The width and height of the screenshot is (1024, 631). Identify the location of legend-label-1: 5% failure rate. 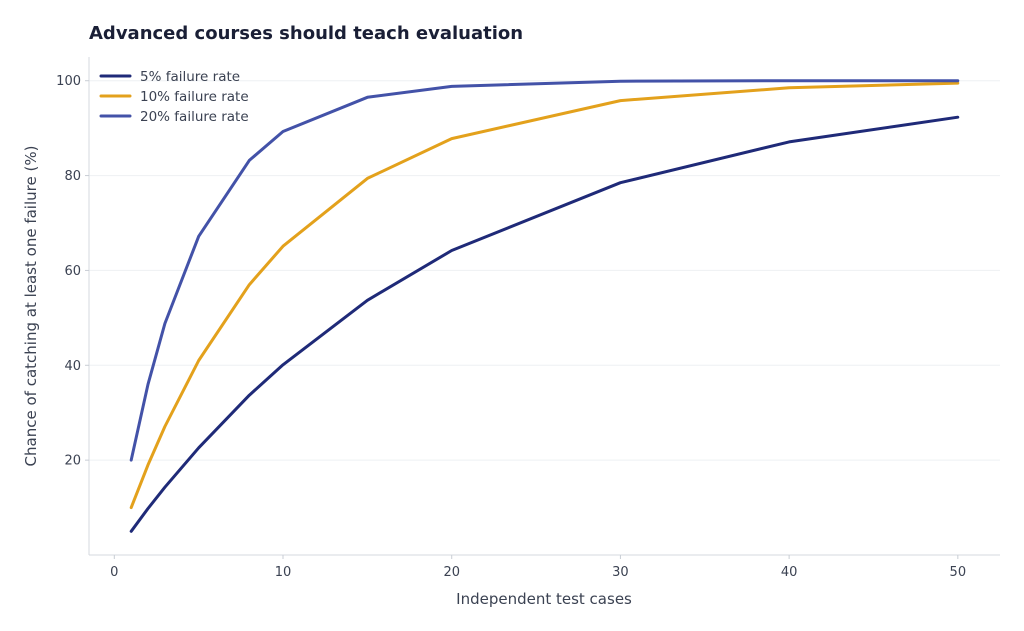
(190, 77).